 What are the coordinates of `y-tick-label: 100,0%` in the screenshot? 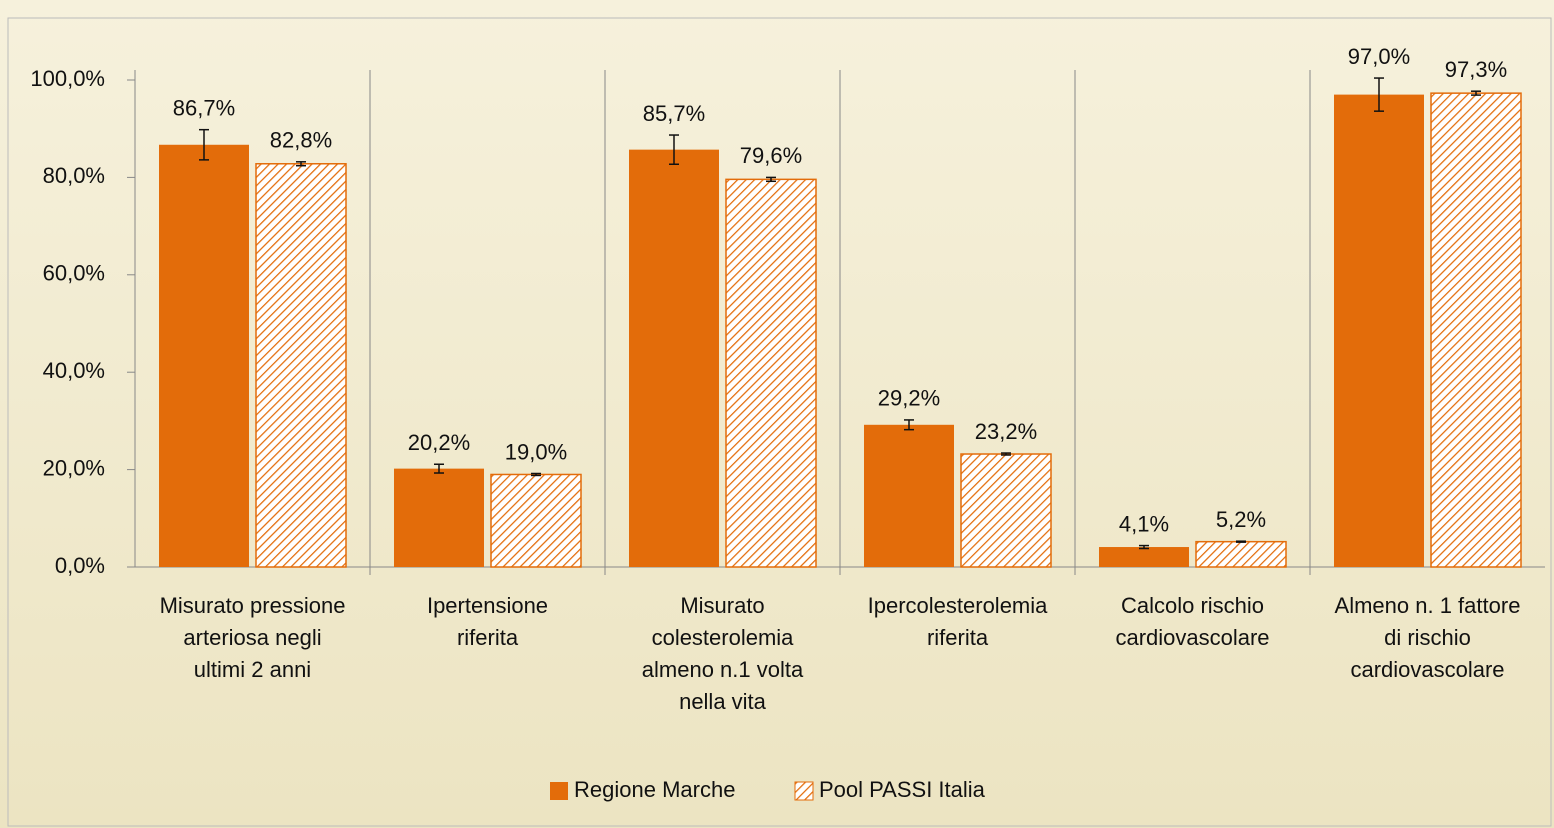 It's located at (67, 78).